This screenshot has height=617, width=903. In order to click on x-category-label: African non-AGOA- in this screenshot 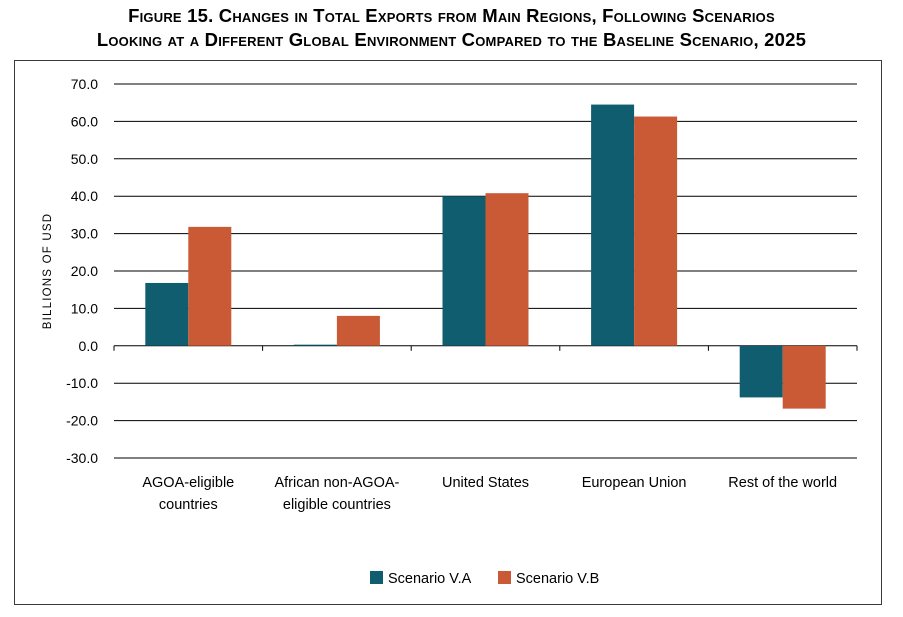, I will do `click(336, 483)`.